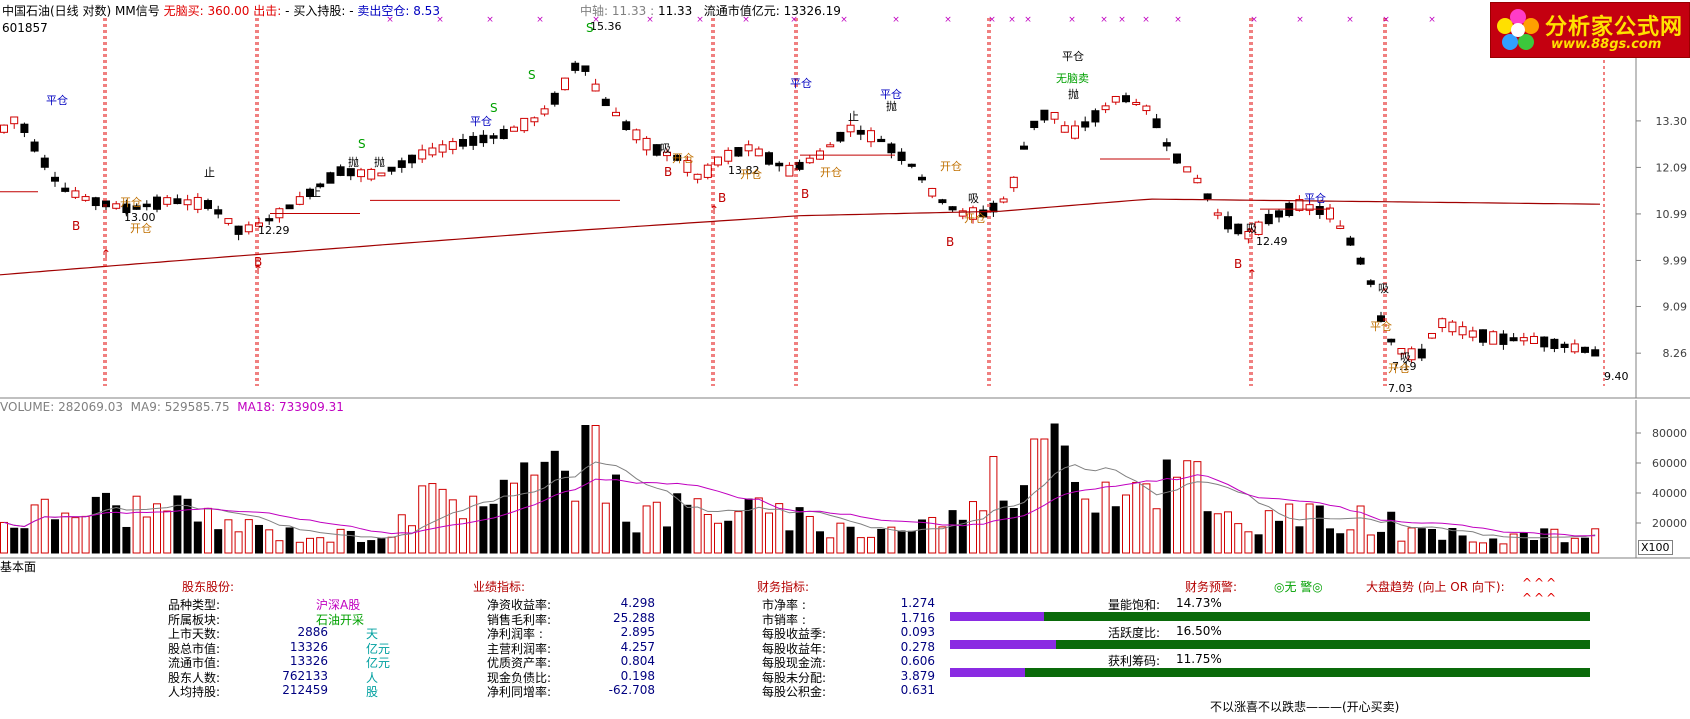 The height and width of the screenshot is (719, 1690). Describe the element at coordinates (1675, 353) in the screenshot. I see `price-y-tick-label: 8.26` at that location.